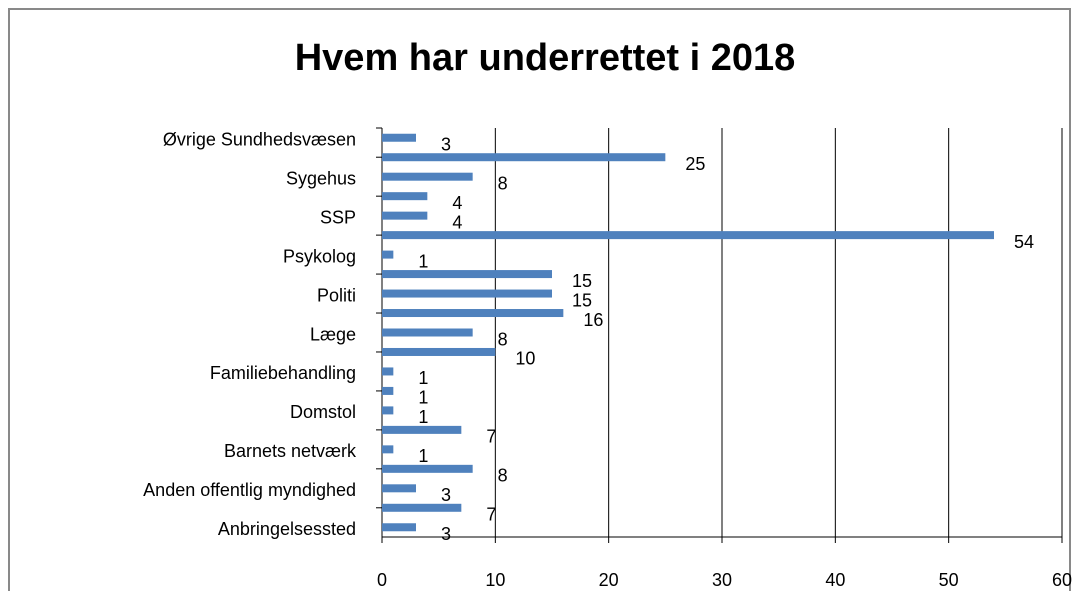 Image resolution: width=1079 pixels, height=591 pixels. Describe the element at coordinates (290, 451) in the screenshot. I see `y-tick-label: Barnets netværk` at that location.